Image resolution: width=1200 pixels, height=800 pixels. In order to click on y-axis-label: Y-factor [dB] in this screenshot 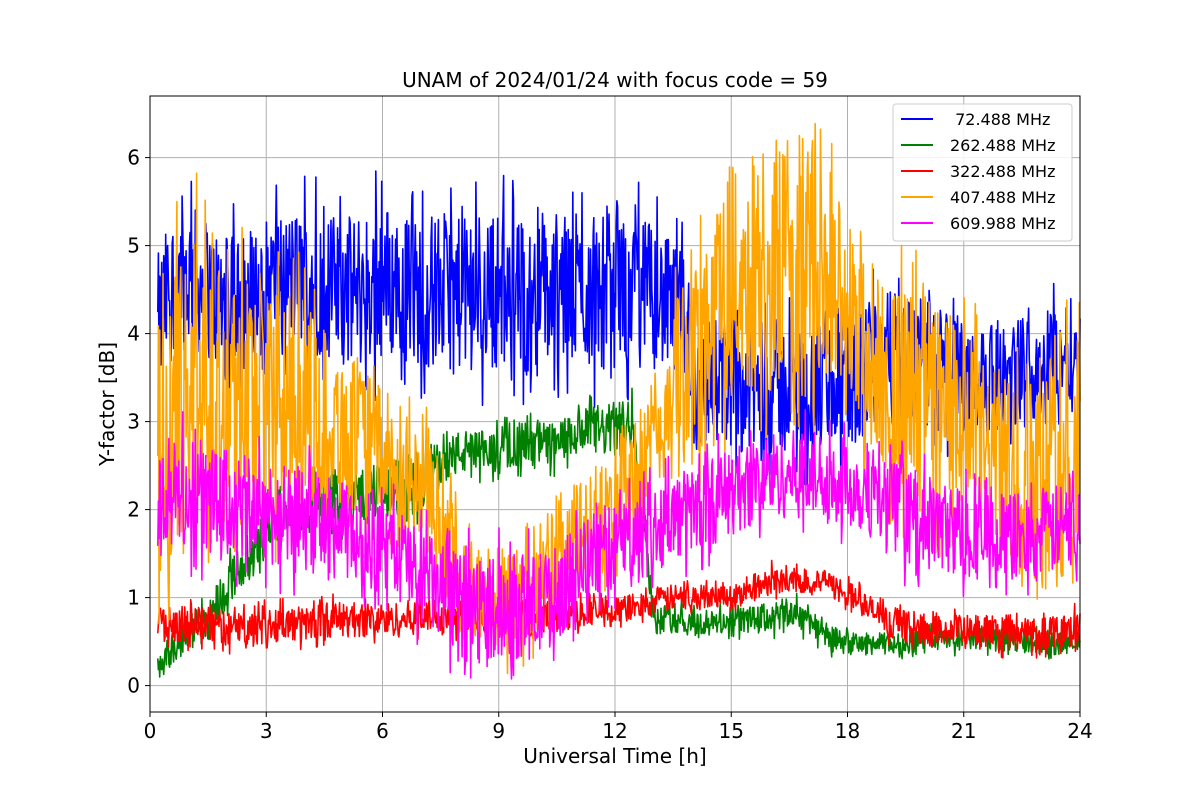, I will do `click(107, 404)`.